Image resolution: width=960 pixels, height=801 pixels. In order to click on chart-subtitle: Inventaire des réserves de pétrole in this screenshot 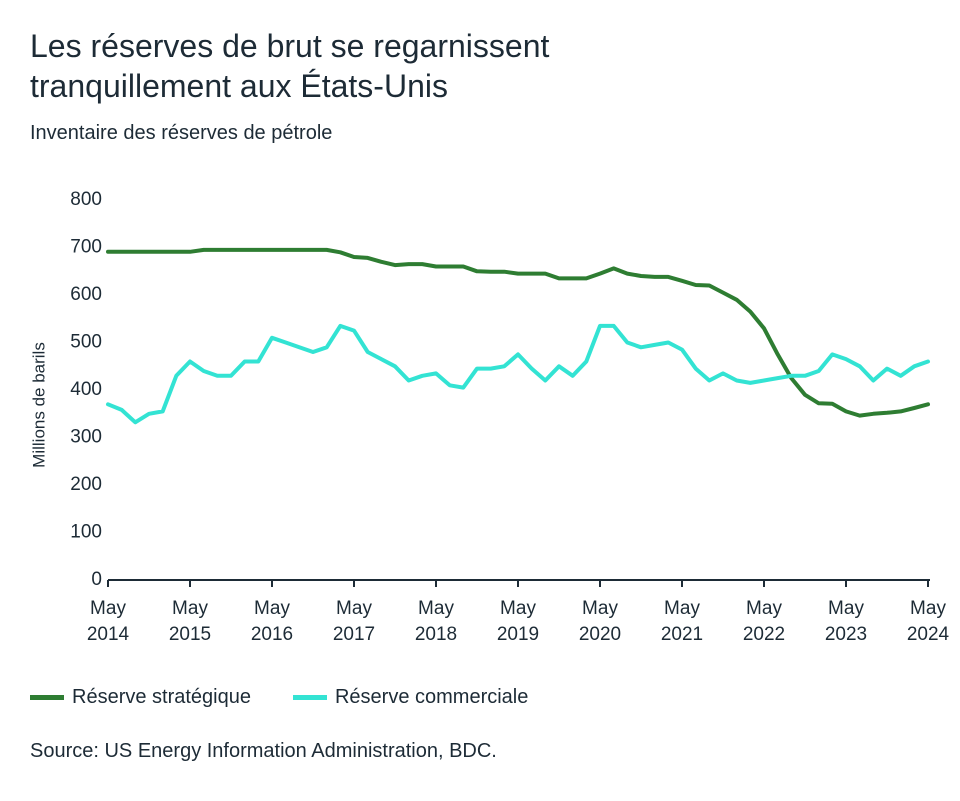, I will do `click(181, 133)`.